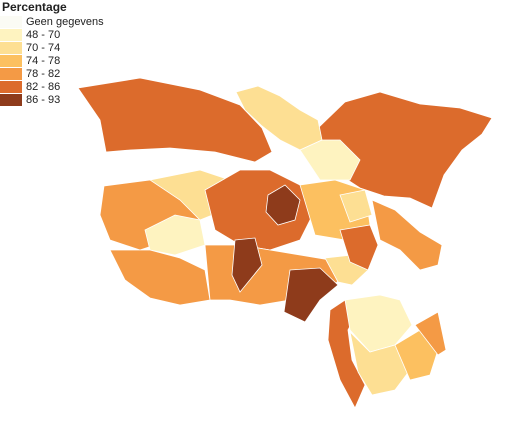 This screenshot has height=426, width=508. What do you see at coordinates (43, 100) in the screenshot?
I see `legend-label: 86 - 93` at bounding box center [43, 100].